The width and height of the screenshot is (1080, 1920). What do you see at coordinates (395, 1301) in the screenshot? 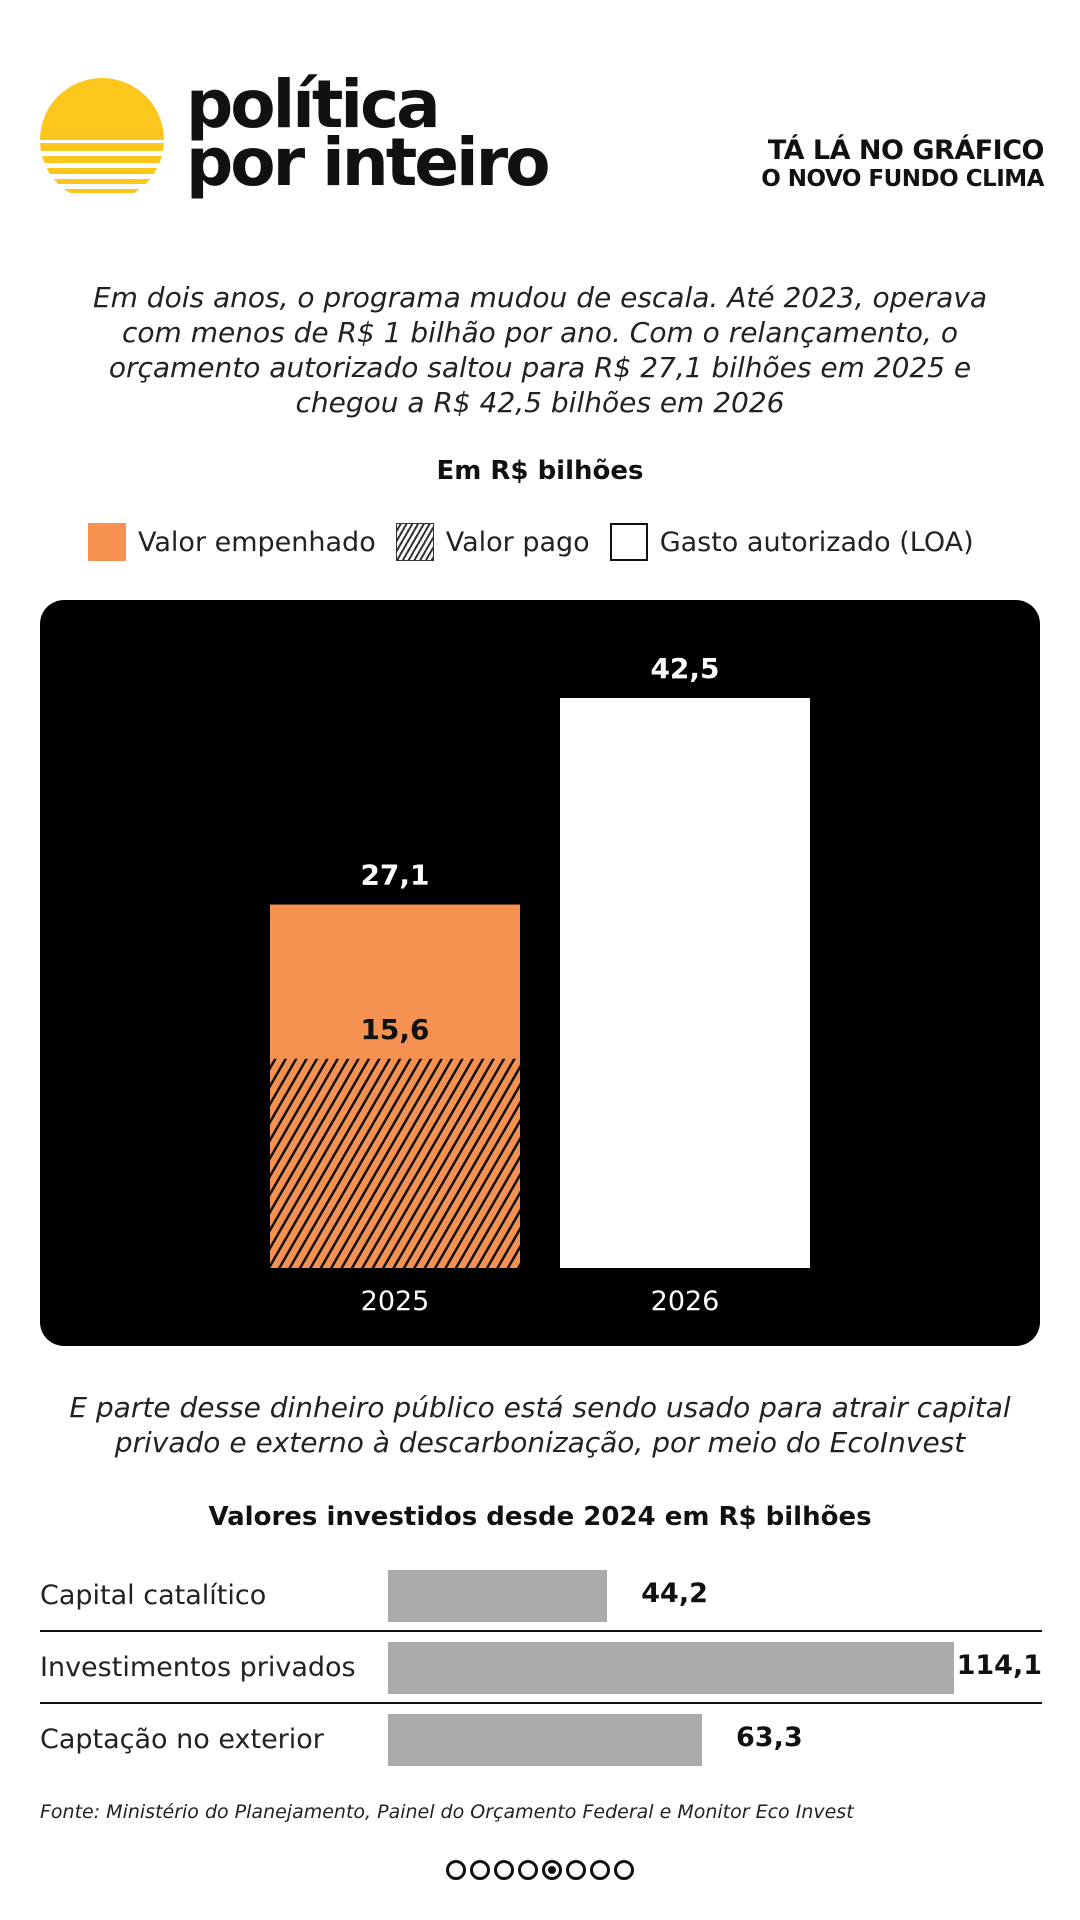
I see `x-tick-label-2025: 2025` at bounding box center [395, 1301].